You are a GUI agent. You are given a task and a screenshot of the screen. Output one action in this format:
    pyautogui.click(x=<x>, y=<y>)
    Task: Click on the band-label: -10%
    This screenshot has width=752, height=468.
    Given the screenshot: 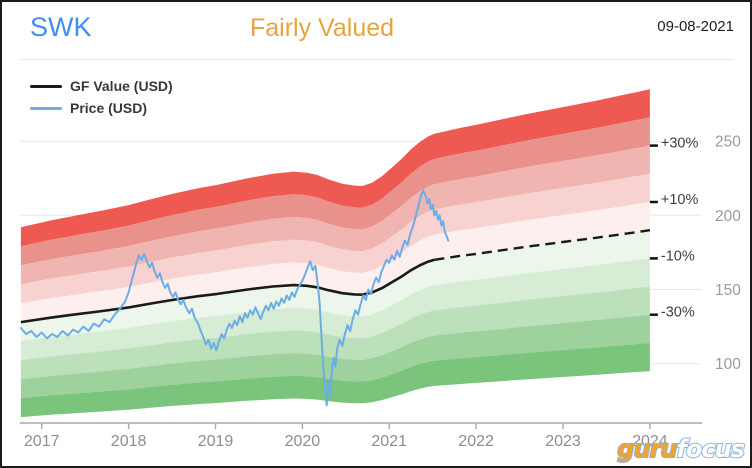 What is the action you would take?
    pyautogui.click(x=678, y=256)
    